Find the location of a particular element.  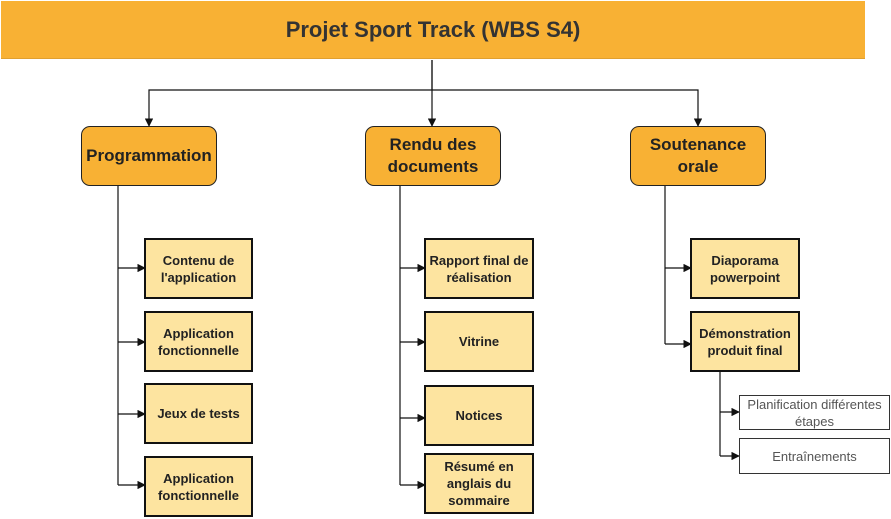

node-application-fonctionnelle-2: Application fonctionnelle is located at coordinates (198, 486).